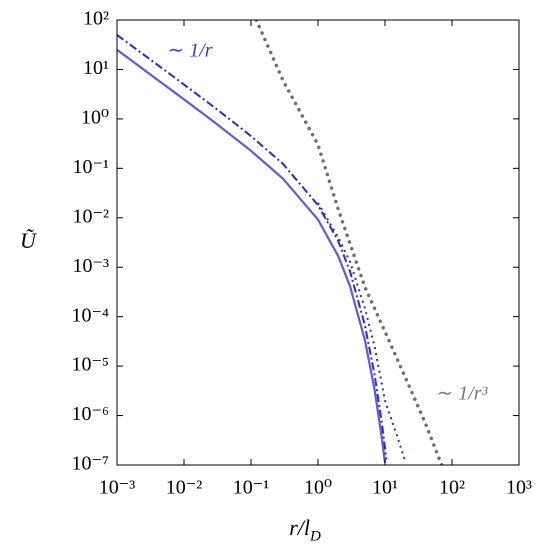 The width and height of the screenshot is (550, 555). What do you see at coordinates (96, 19) in the screenshot?
I see `y-tick-label: 10²` at bounding box center [96, 19].